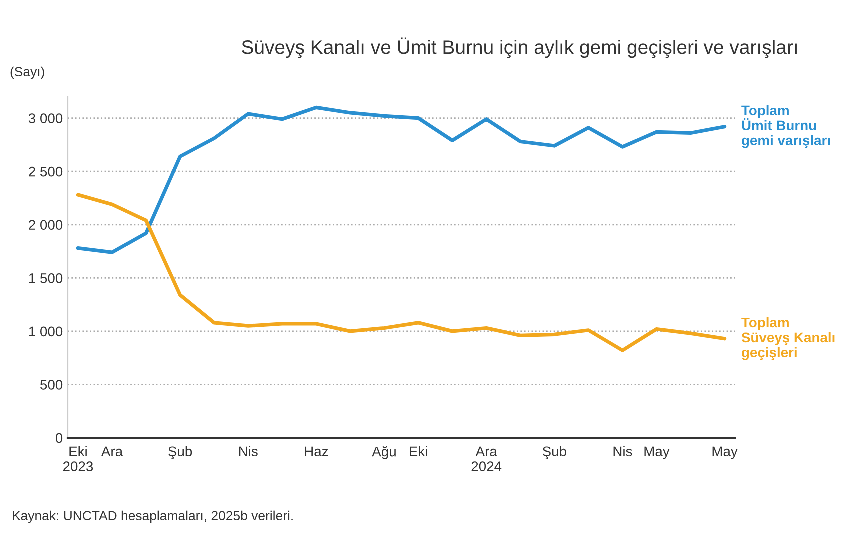 The width and height of the screenshot is (861, 560). What do you see at coordinates (59, 438) in the screenshot?
I see `y-tick-label: 0` at bounding box center [59, 438].